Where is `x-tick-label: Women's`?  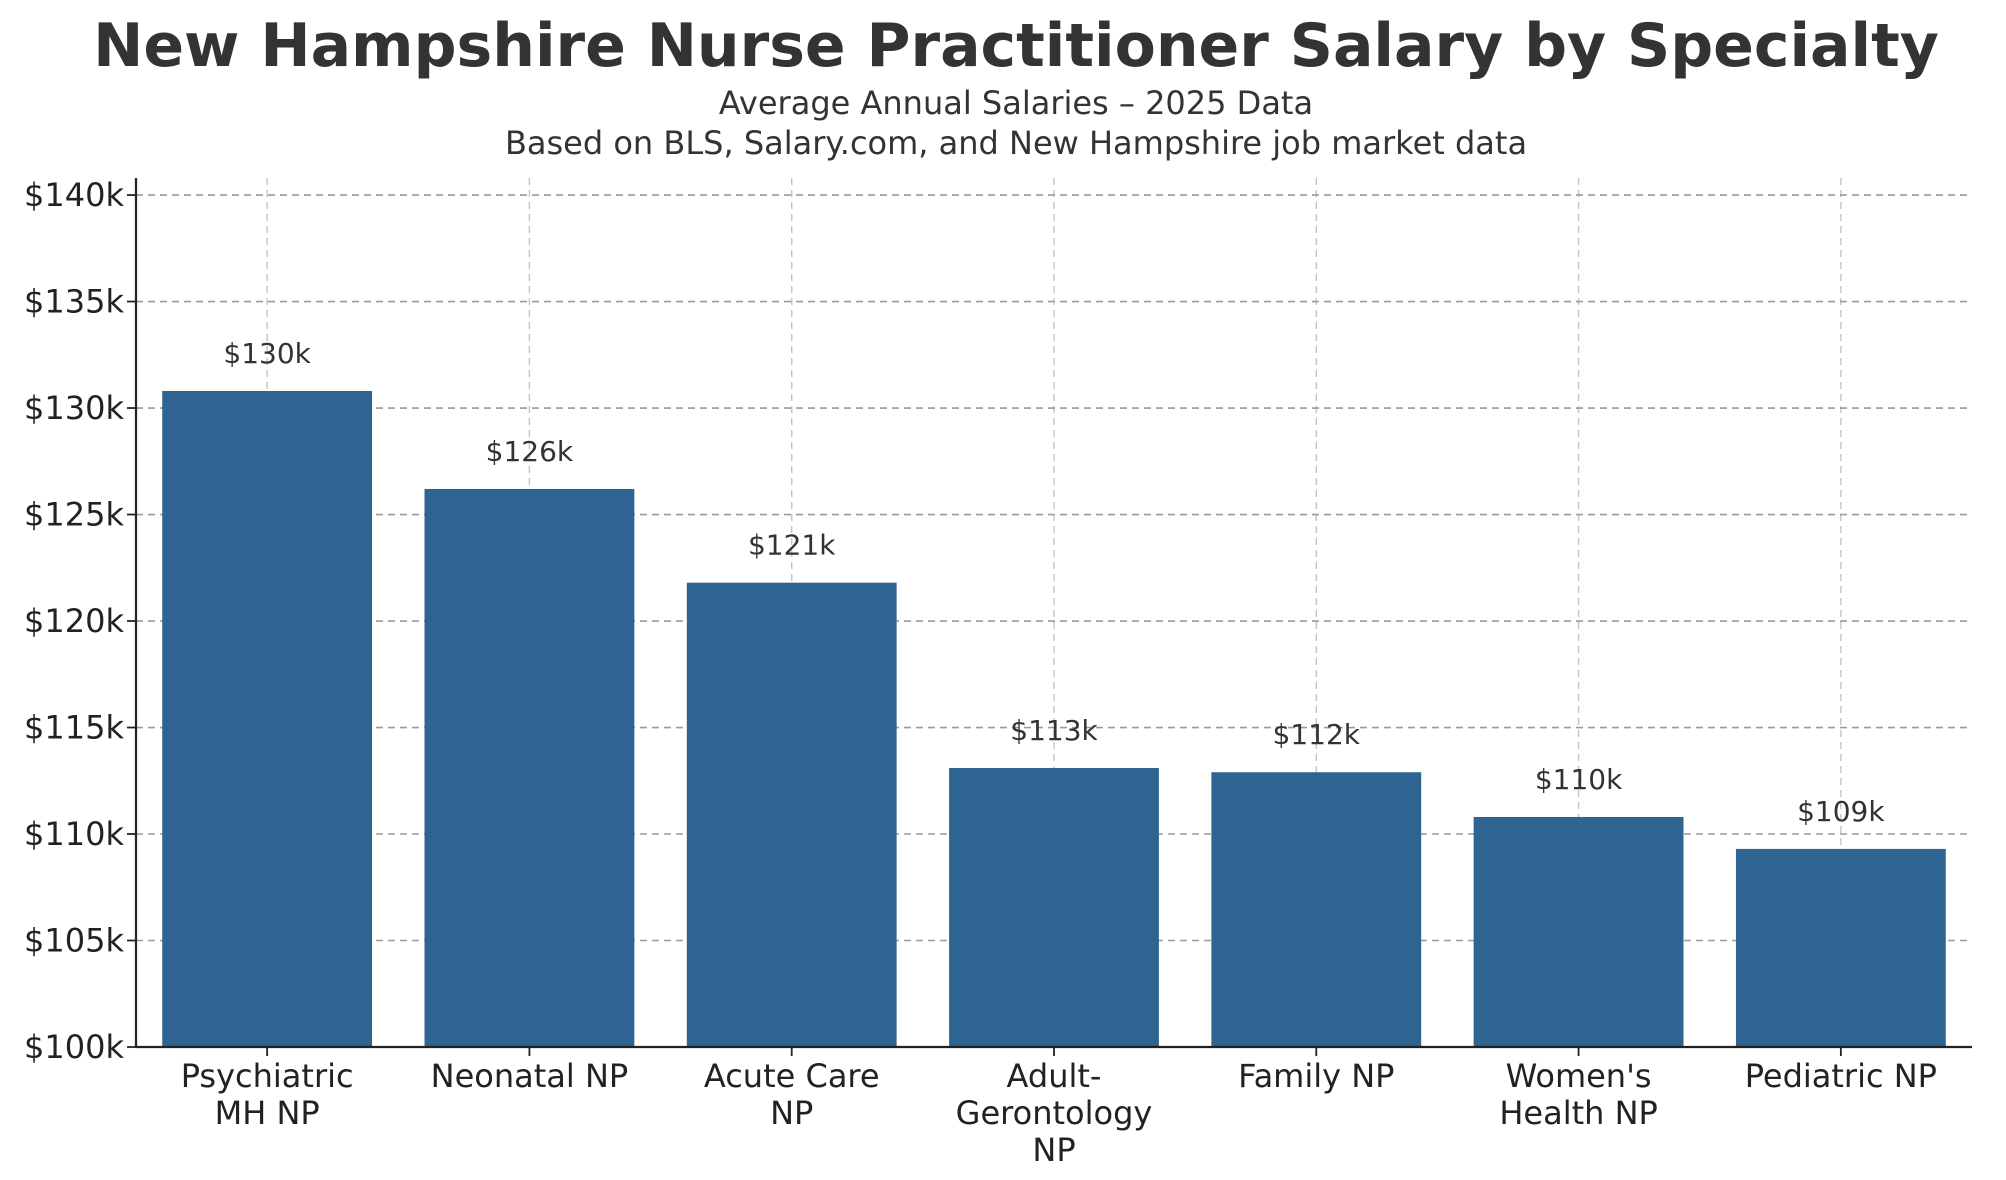
x-tick-label: Women's is located at coordinates (1579, 1076).